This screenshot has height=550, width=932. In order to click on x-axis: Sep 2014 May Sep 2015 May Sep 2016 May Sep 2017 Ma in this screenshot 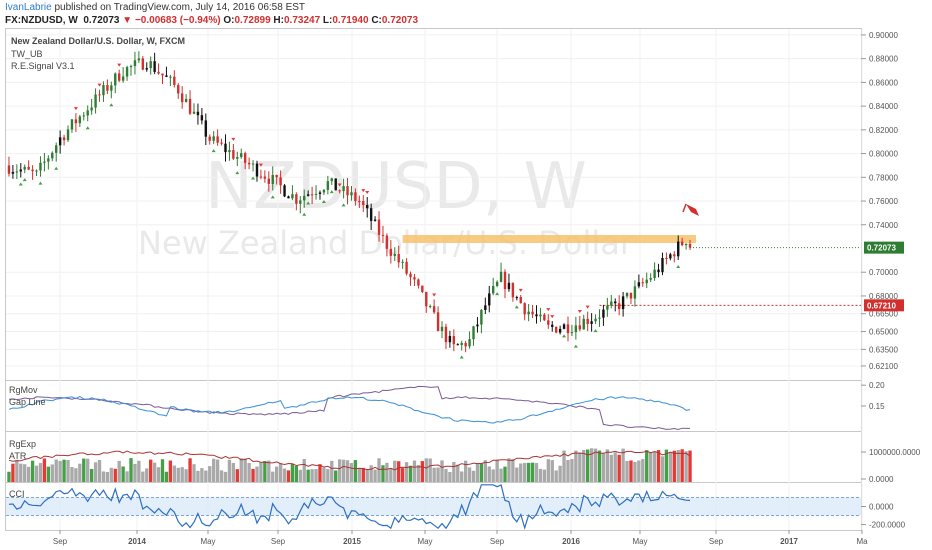, I will do `click(460, 538)`.